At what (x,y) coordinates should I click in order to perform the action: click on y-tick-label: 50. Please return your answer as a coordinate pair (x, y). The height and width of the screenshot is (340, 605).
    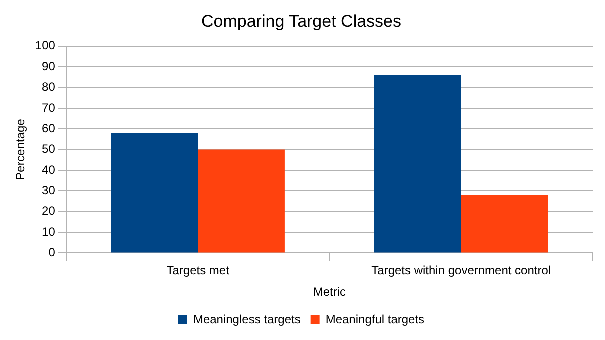
    Looking at the image, I should click on (49, 149).